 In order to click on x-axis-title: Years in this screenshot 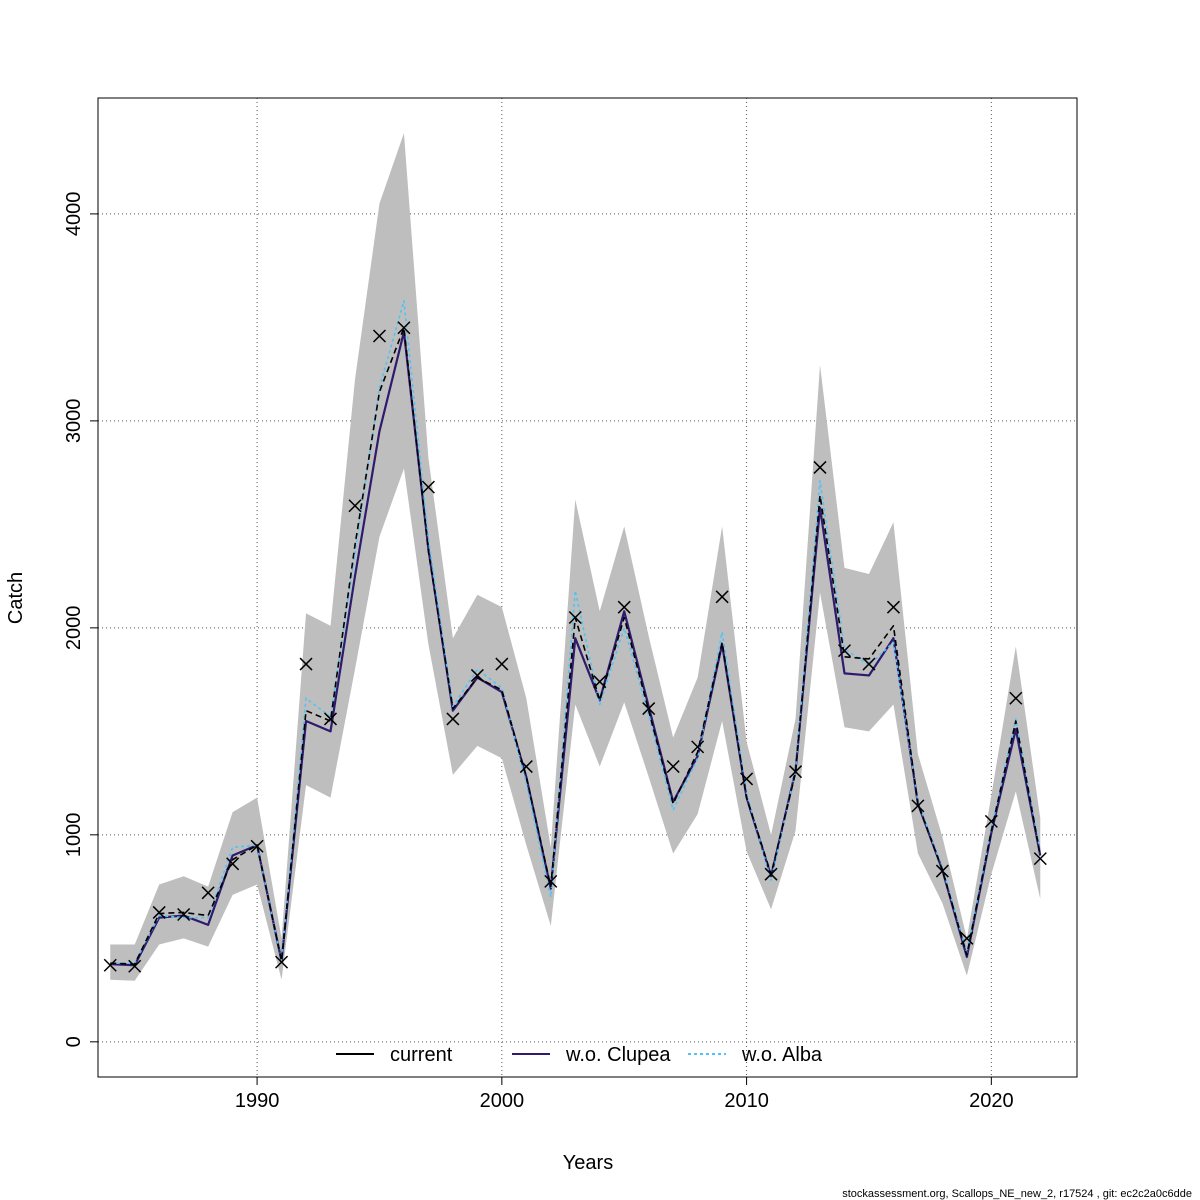, I will do `click(588, 1163)`.